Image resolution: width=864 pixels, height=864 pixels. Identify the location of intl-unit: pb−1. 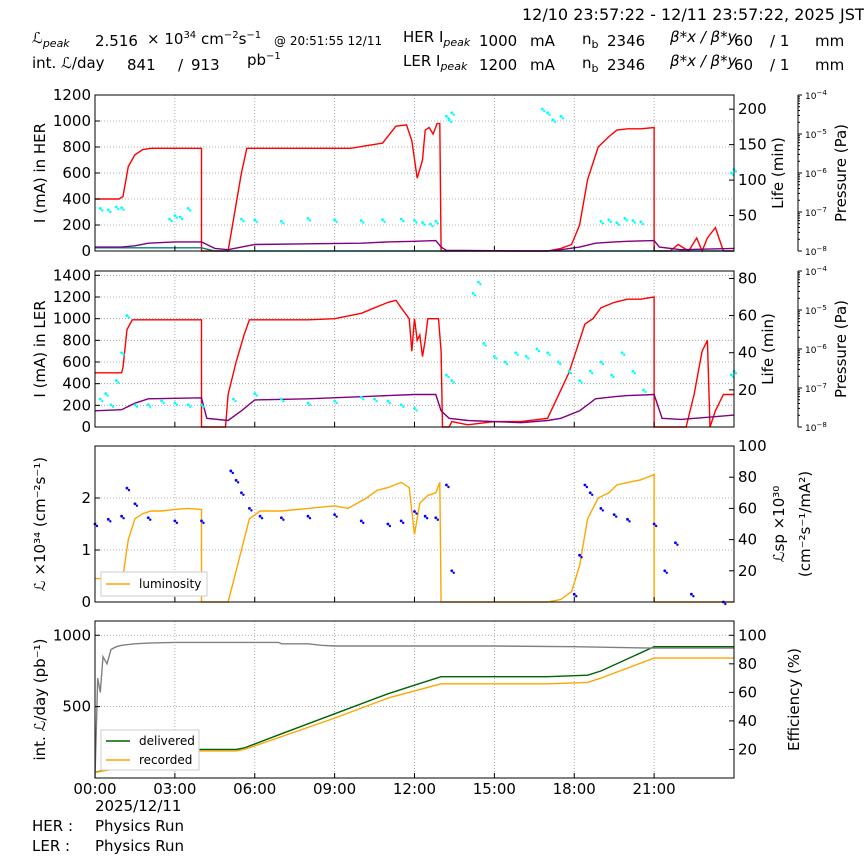
(264, 60).